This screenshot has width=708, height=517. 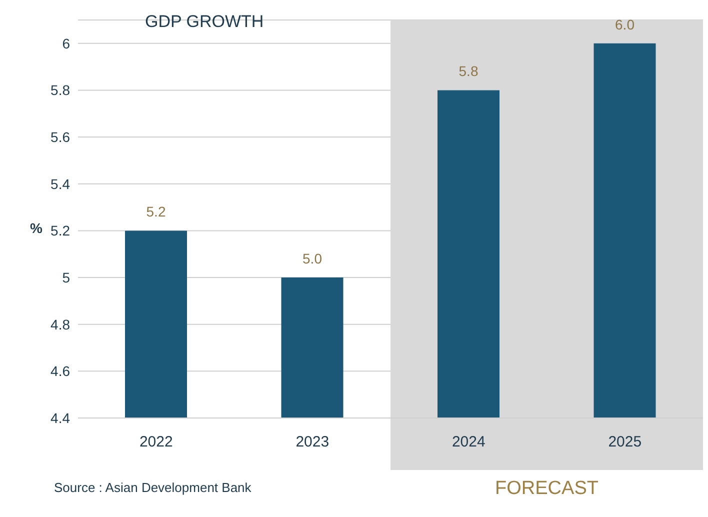 What do you see at coordinates (60, 184) in the screenshot?
I see `y-tick-label: 5.4` at bounding box center [60, 184].